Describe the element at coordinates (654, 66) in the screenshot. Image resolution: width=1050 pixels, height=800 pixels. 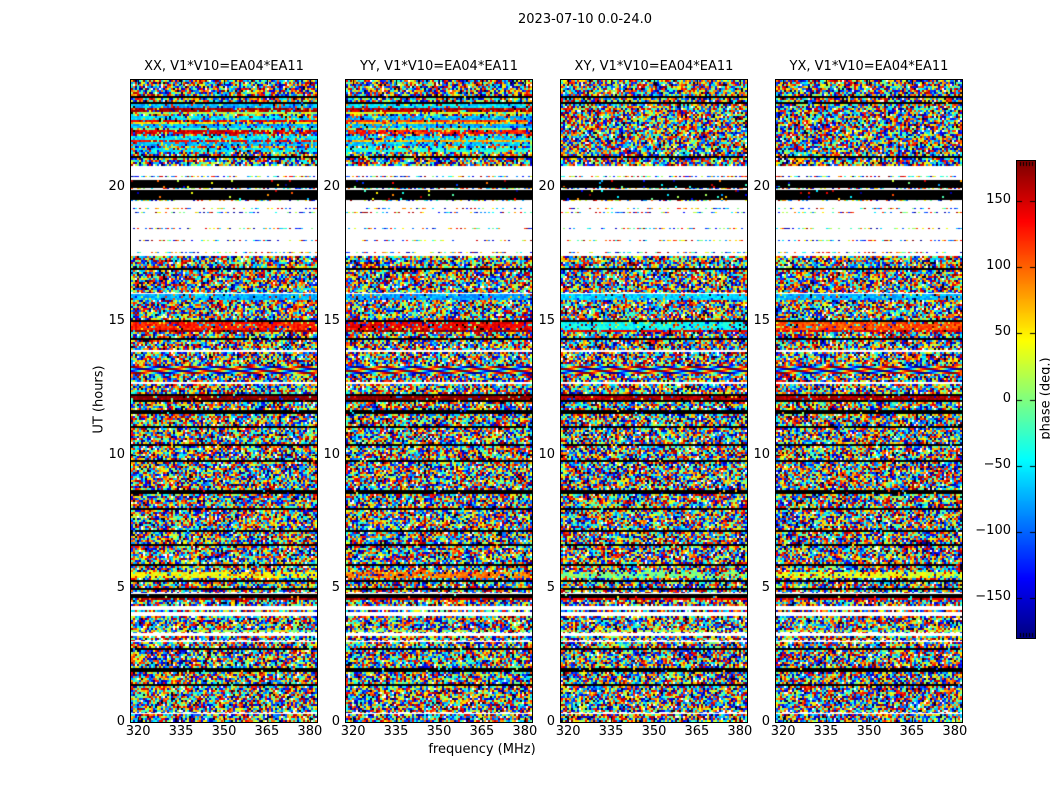
I see `panel-title-xy: XY, V1*V10=EA04*EA11` at that location.